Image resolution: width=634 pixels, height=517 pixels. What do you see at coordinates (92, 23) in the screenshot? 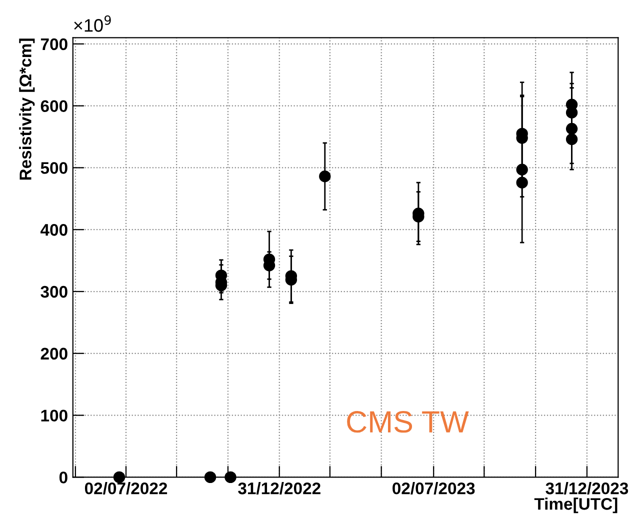
I see `text: ×10$^{9}$` at bounding box center [92, 23].